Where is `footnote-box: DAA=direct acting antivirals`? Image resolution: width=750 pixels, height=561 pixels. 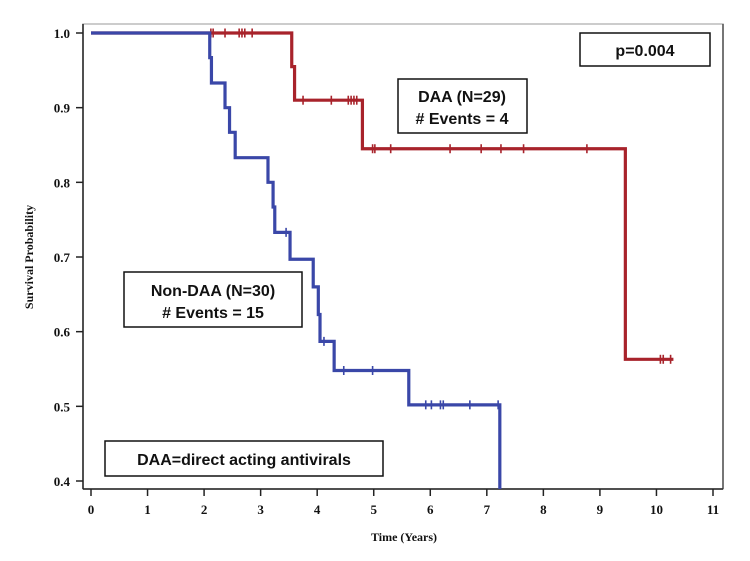 footnote-box: DAA=direct acting antivirals is located at coordinates (244, 458).